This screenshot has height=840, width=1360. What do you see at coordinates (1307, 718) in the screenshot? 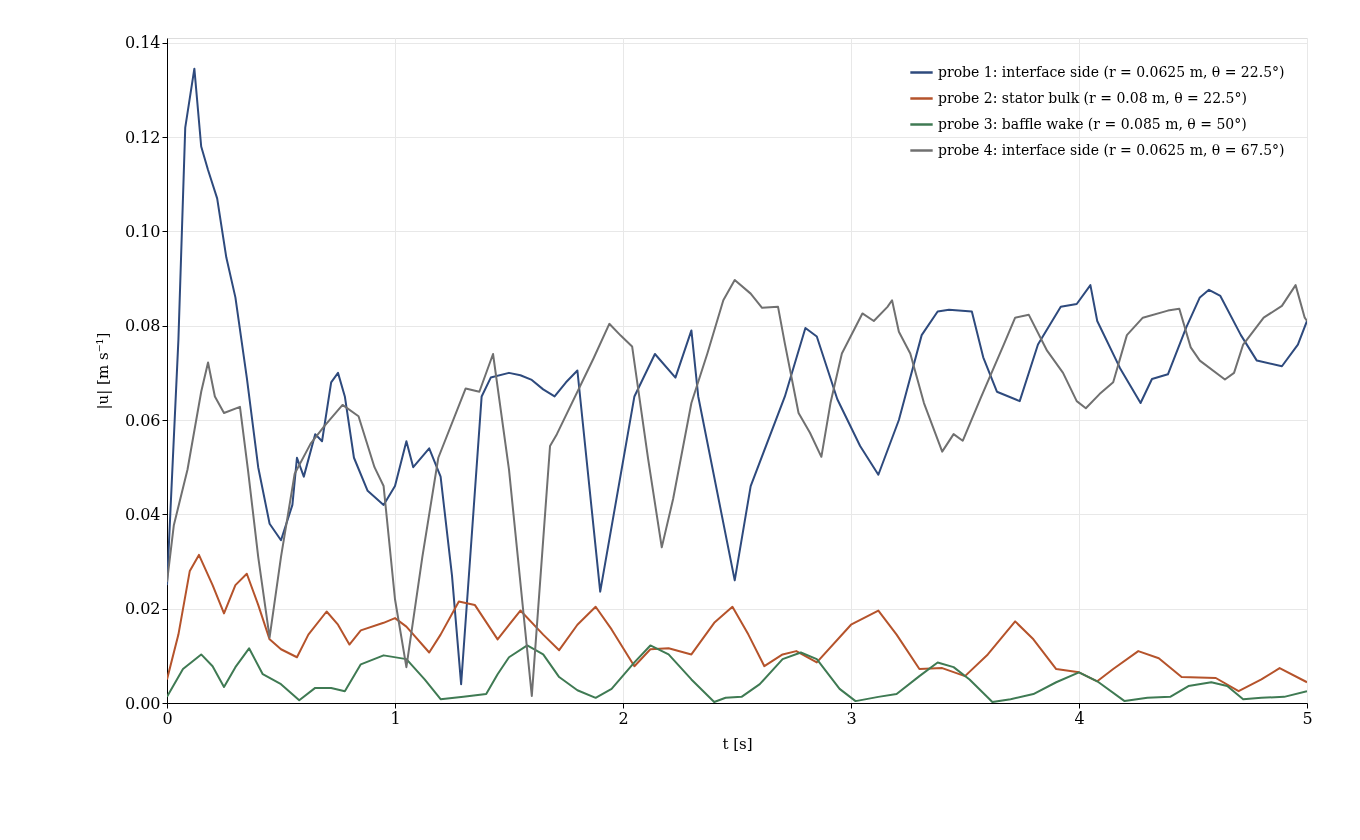
I see `x-tick-label: 5` at bounding box center [1307, 718].